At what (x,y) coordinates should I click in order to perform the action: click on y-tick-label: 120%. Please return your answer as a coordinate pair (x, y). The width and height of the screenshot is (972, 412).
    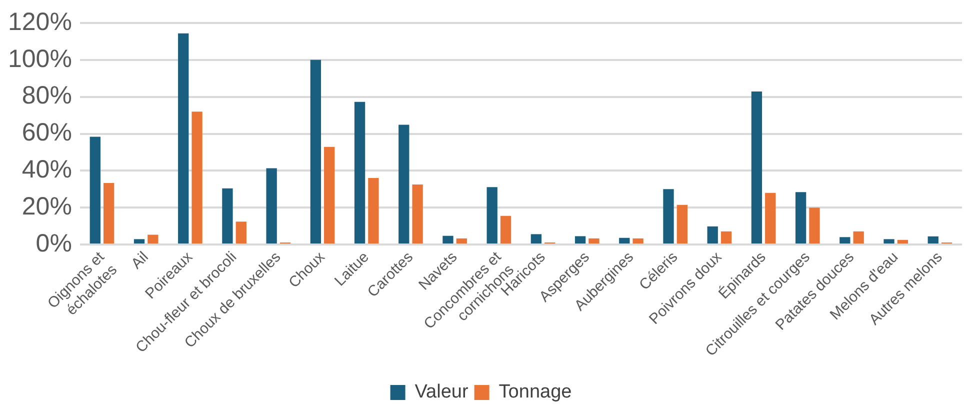
    Looking at the image, I should click on (40, 22).